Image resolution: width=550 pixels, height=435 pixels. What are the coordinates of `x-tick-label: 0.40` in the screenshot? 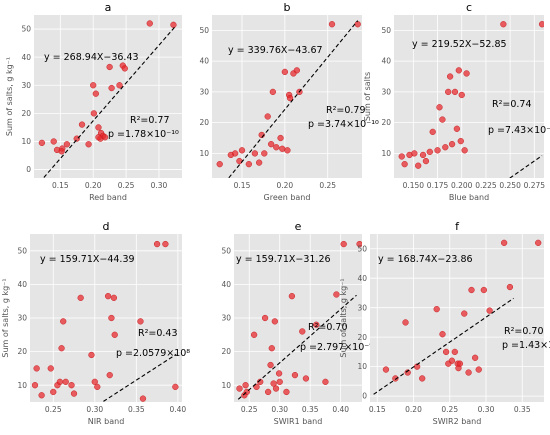 It's located at (340, 409).